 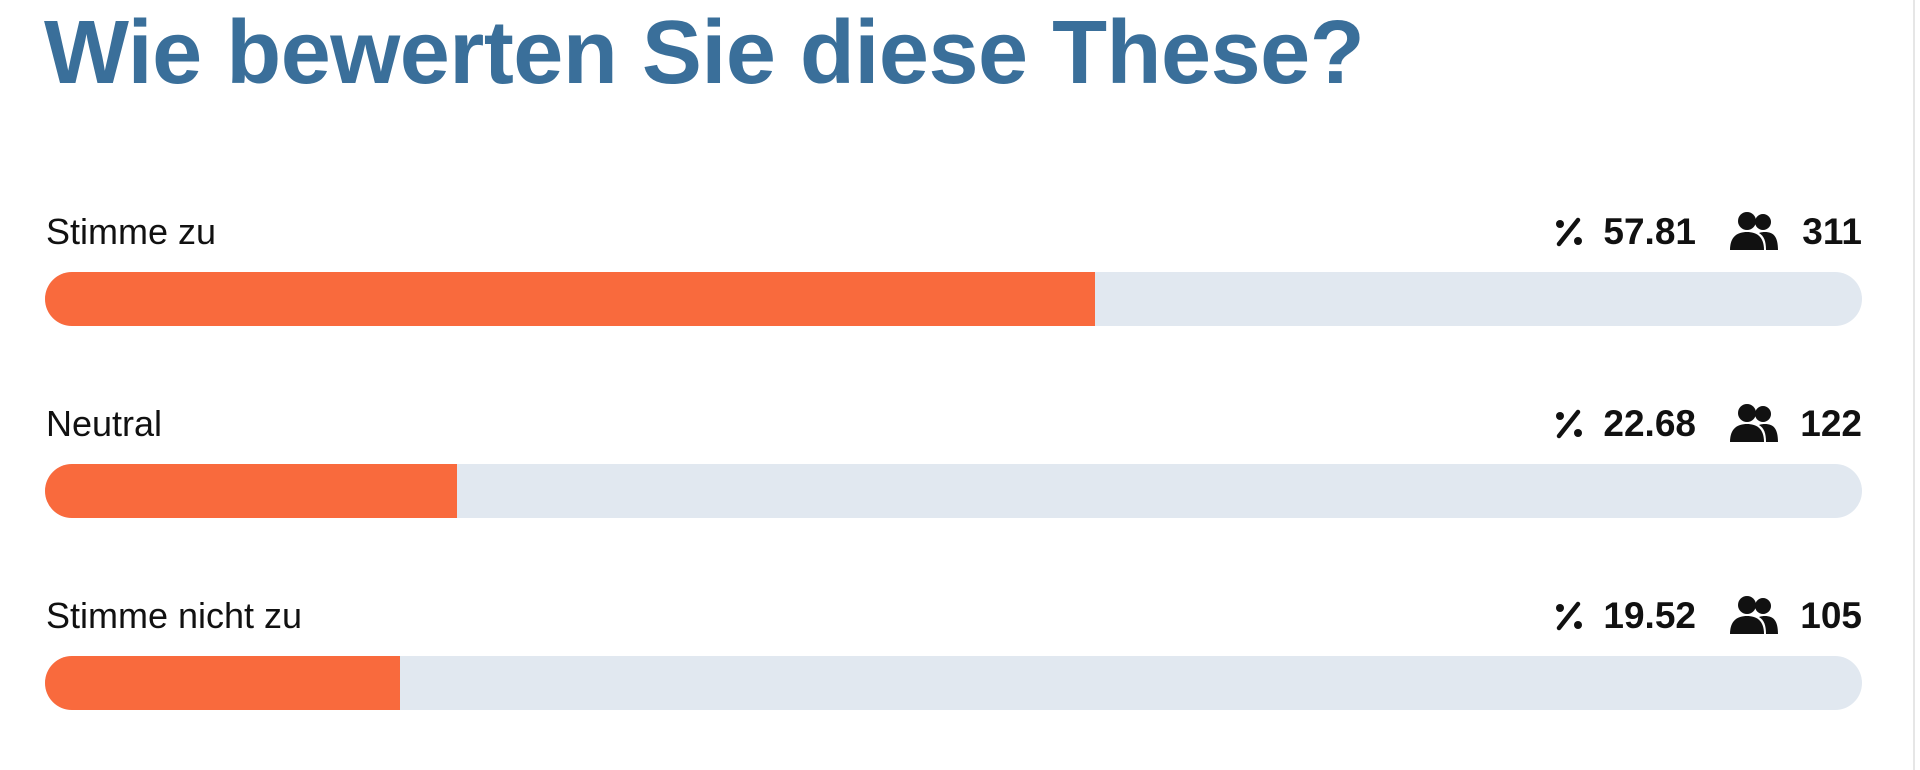 I want to click on option-label: Neutral, so click(x=104, y=423).